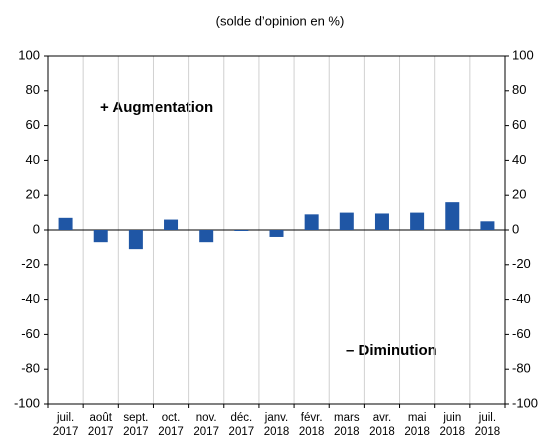 This screenshot has width=560, height=444. Describe the element at coordinates (521, 263) in the screenshot. I see `y2-tick-label: -20` at that location.